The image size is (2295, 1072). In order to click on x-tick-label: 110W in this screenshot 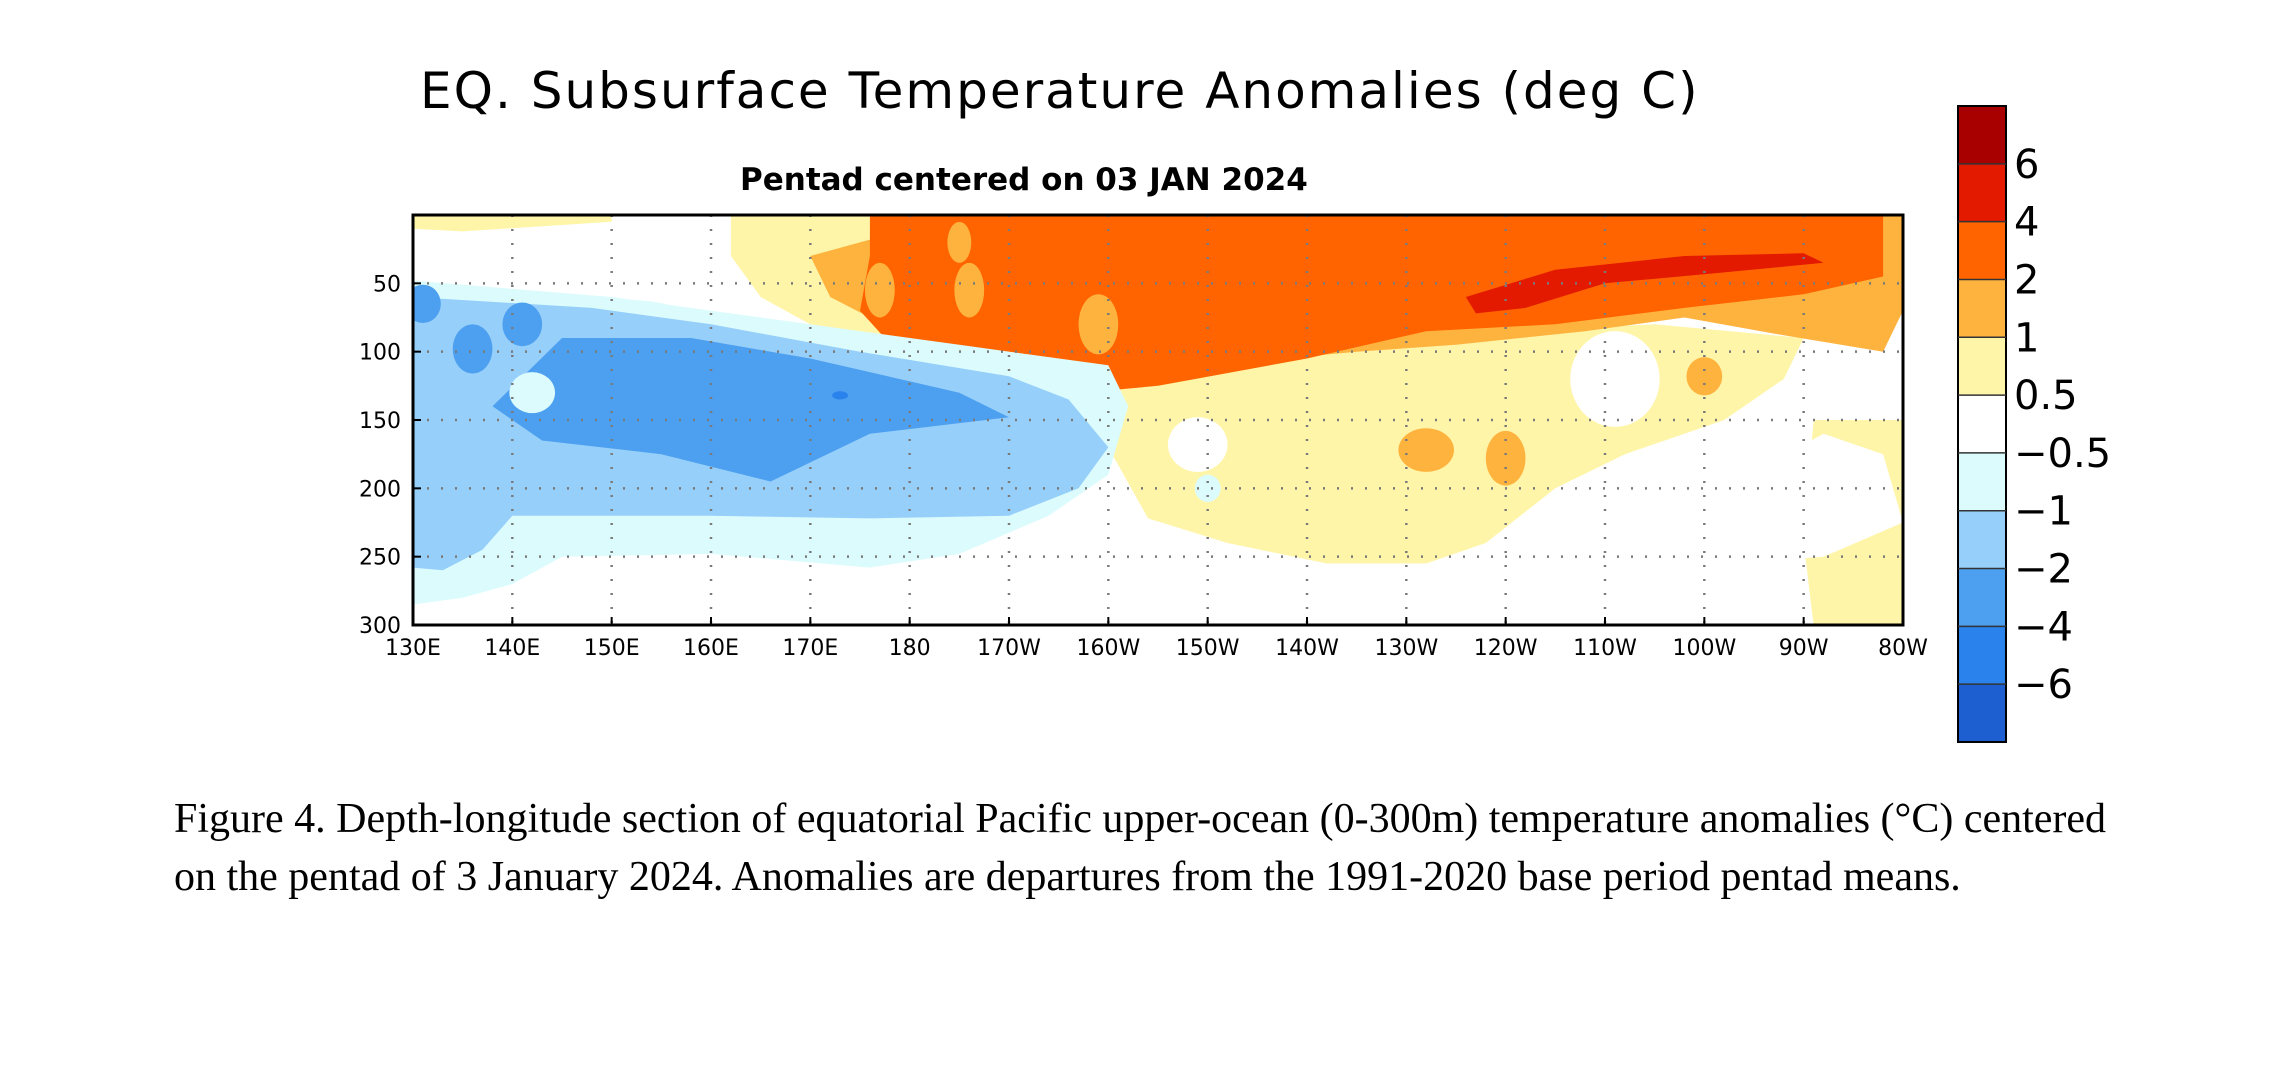, I will do `click(1605, 648)`.